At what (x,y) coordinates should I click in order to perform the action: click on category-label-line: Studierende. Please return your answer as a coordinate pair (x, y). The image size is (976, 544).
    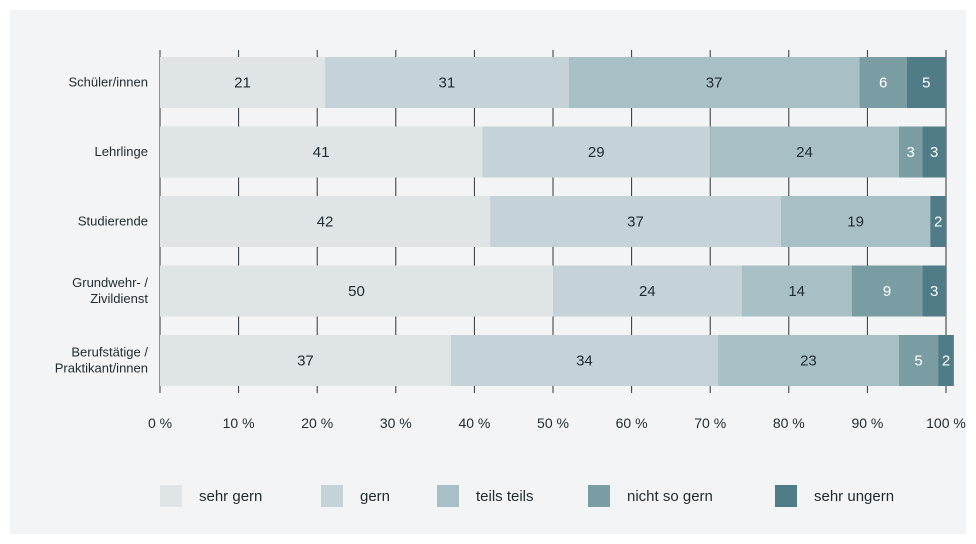
    Looking at the image, I should click on (113, 221).